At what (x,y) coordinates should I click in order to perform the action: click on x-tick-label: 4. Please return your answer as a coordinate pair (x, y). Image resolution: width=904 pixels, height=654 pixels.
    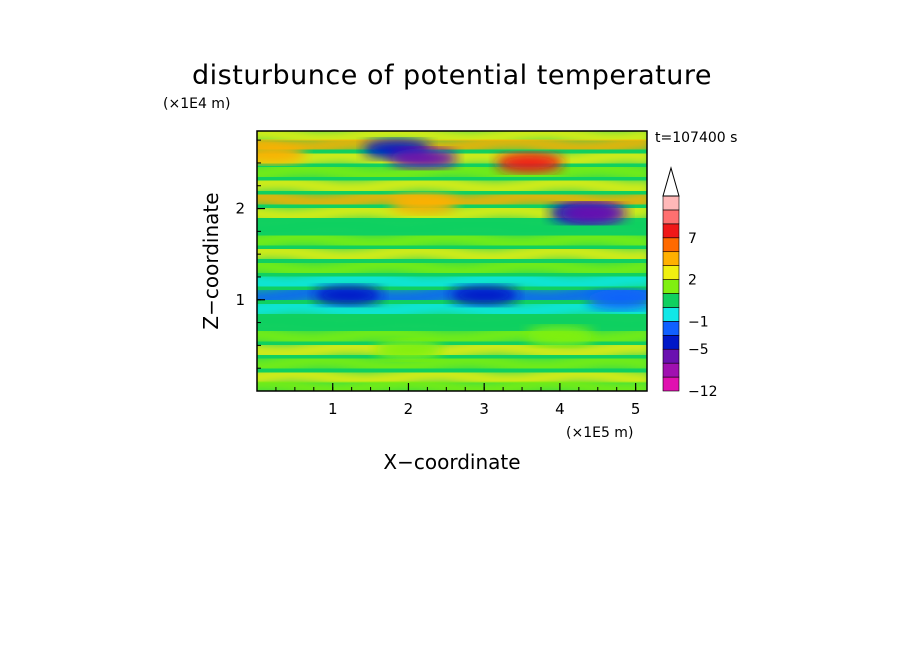
    Looking at the image, I should click on (560, 409).